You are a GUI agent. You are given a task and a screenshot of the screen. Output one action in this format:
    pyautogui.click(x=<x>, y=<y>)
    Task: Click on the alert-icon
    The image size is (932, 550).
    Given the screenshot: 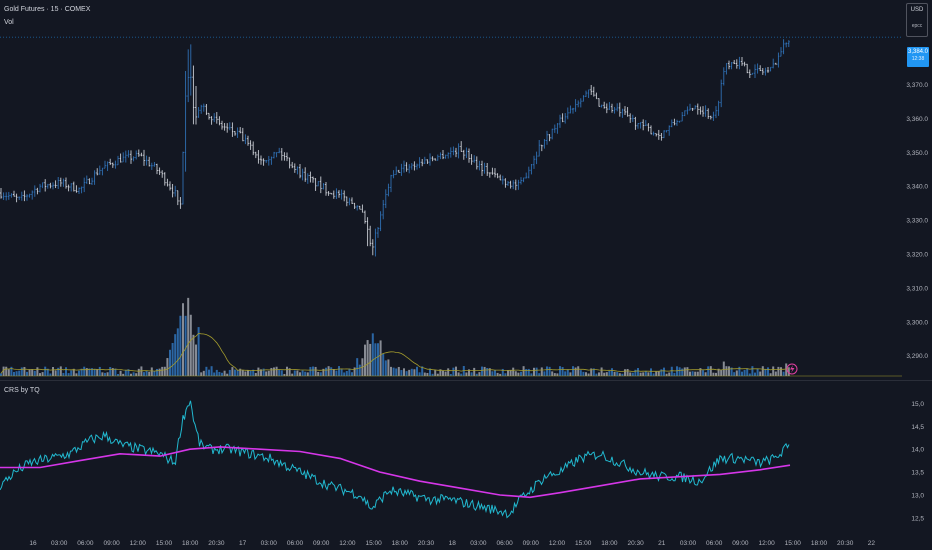 What is the action you would take?
    pyautogui.click(x=792, y=369)
    